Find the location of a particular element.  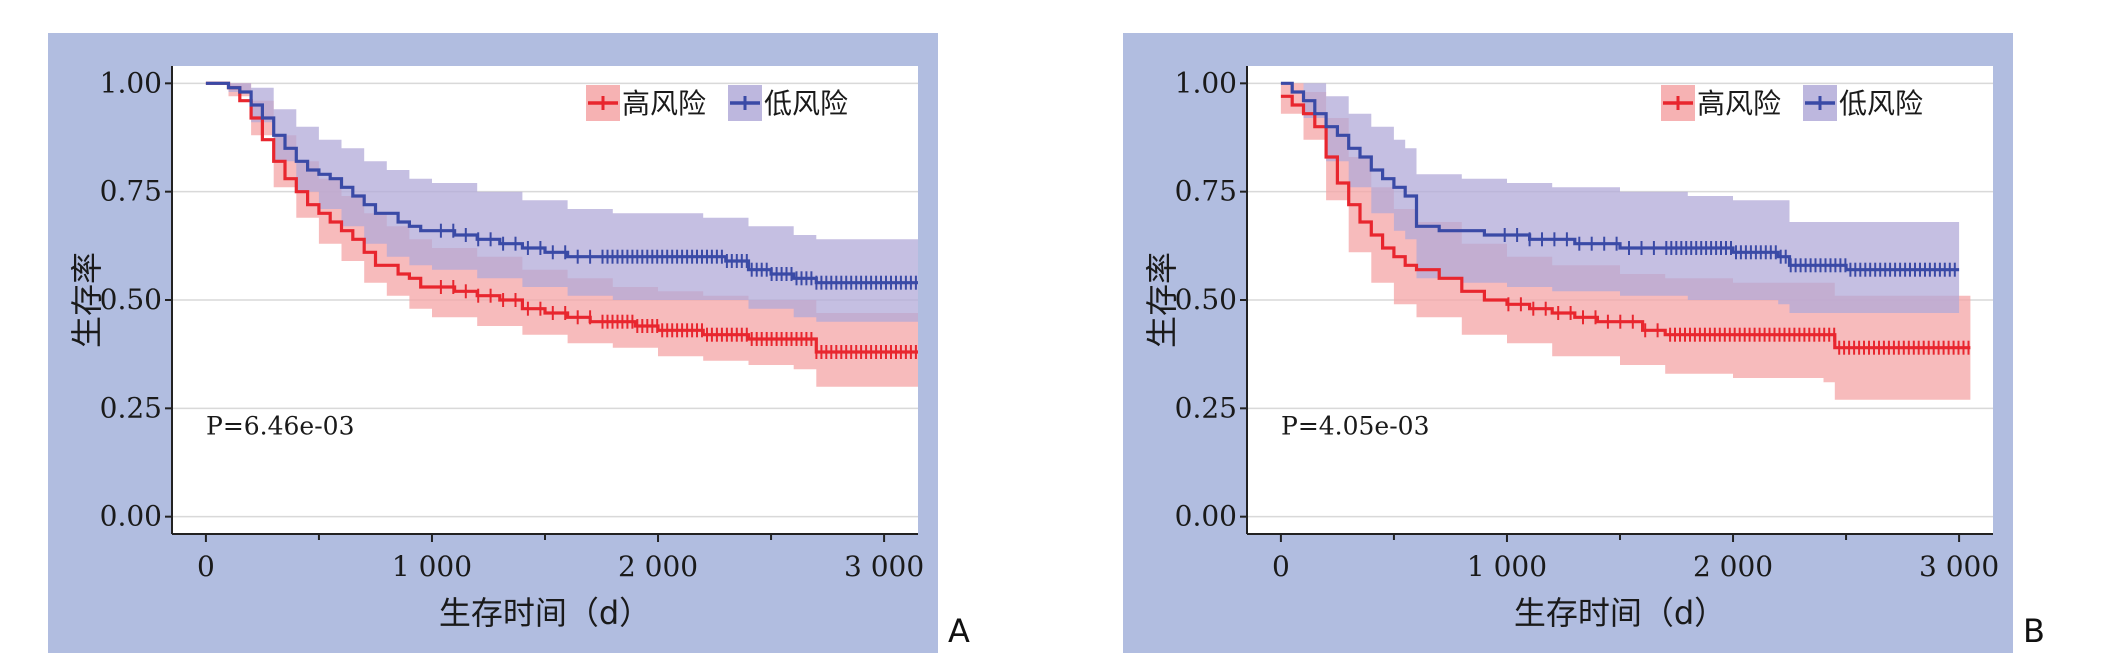

panel-label-b: B is located at coordinates (2034, 631).